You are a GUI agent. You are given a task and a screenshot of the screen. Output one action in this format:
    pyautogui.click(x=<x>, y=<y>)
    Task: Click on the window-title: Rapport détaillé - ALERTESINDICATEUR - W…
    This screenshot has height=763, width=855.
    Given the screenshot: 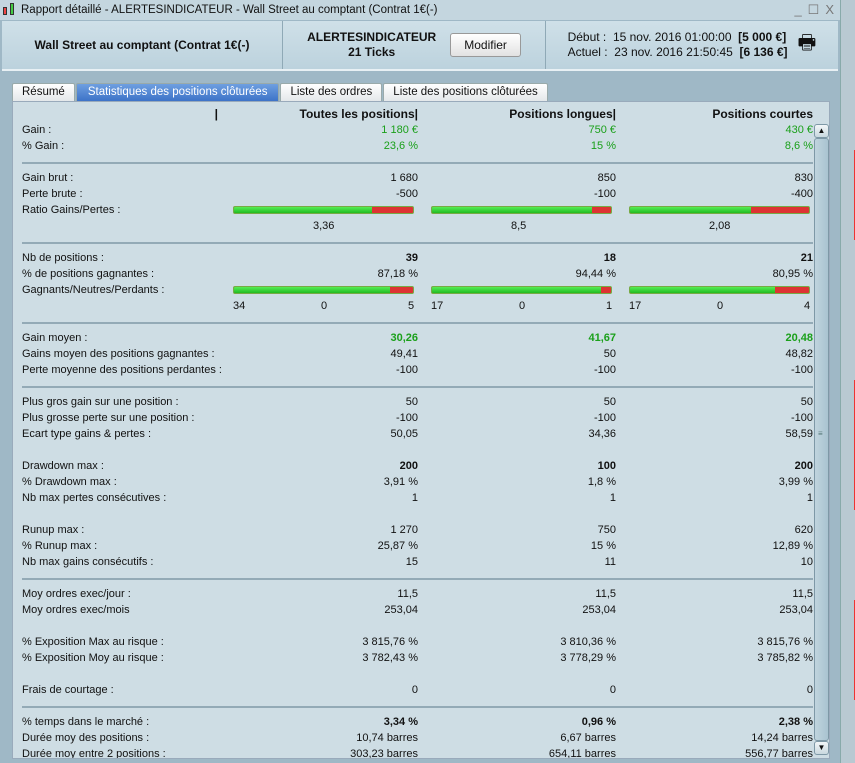 What is the action you would take?
    pyautogui.click(x=229, y=10)
    